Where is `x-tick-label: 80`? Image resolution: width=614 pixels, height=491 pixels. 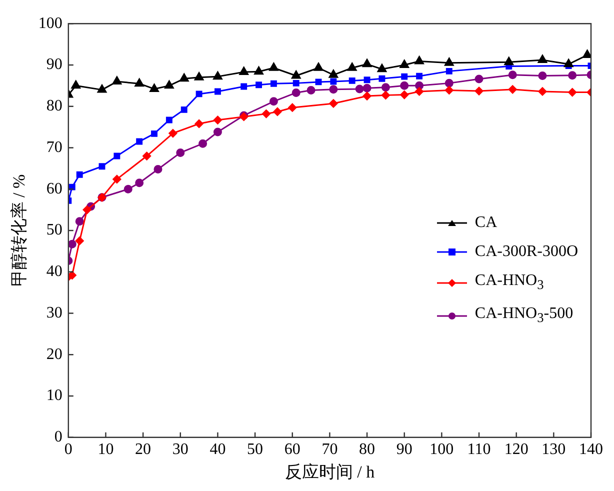 x-tick-label: 80 is located at coordinates (367, 449).